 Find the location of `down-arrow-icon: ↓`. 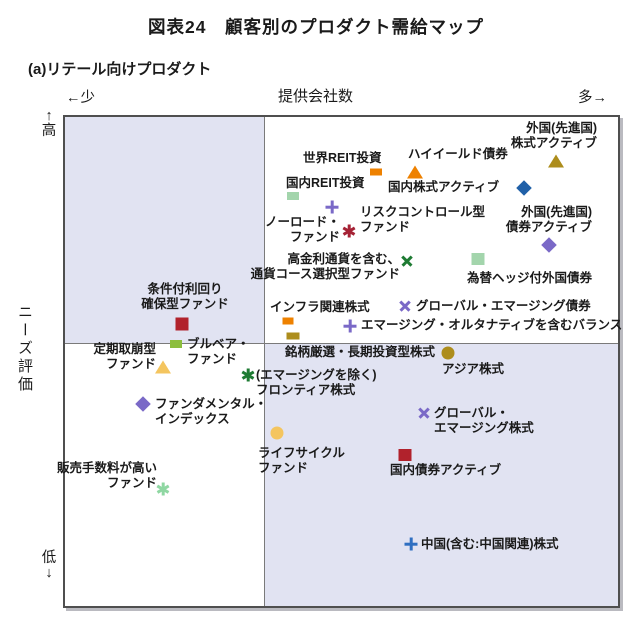

down-arrow-icon: ↓ is located at coordinates (49, 573).